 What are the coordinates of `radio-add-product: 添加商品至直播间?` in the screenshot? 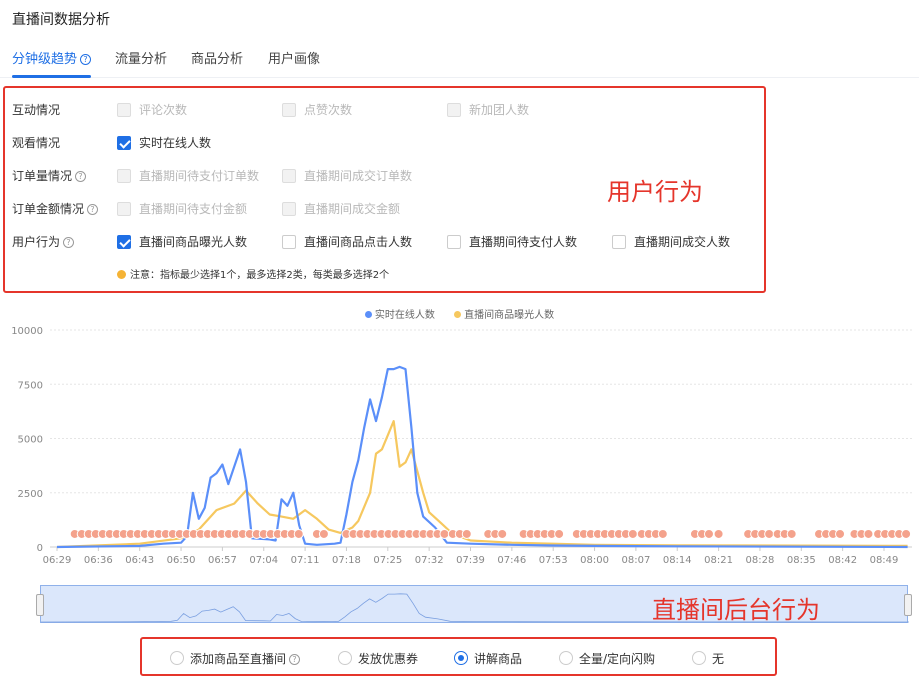 It's located at (235, 658).